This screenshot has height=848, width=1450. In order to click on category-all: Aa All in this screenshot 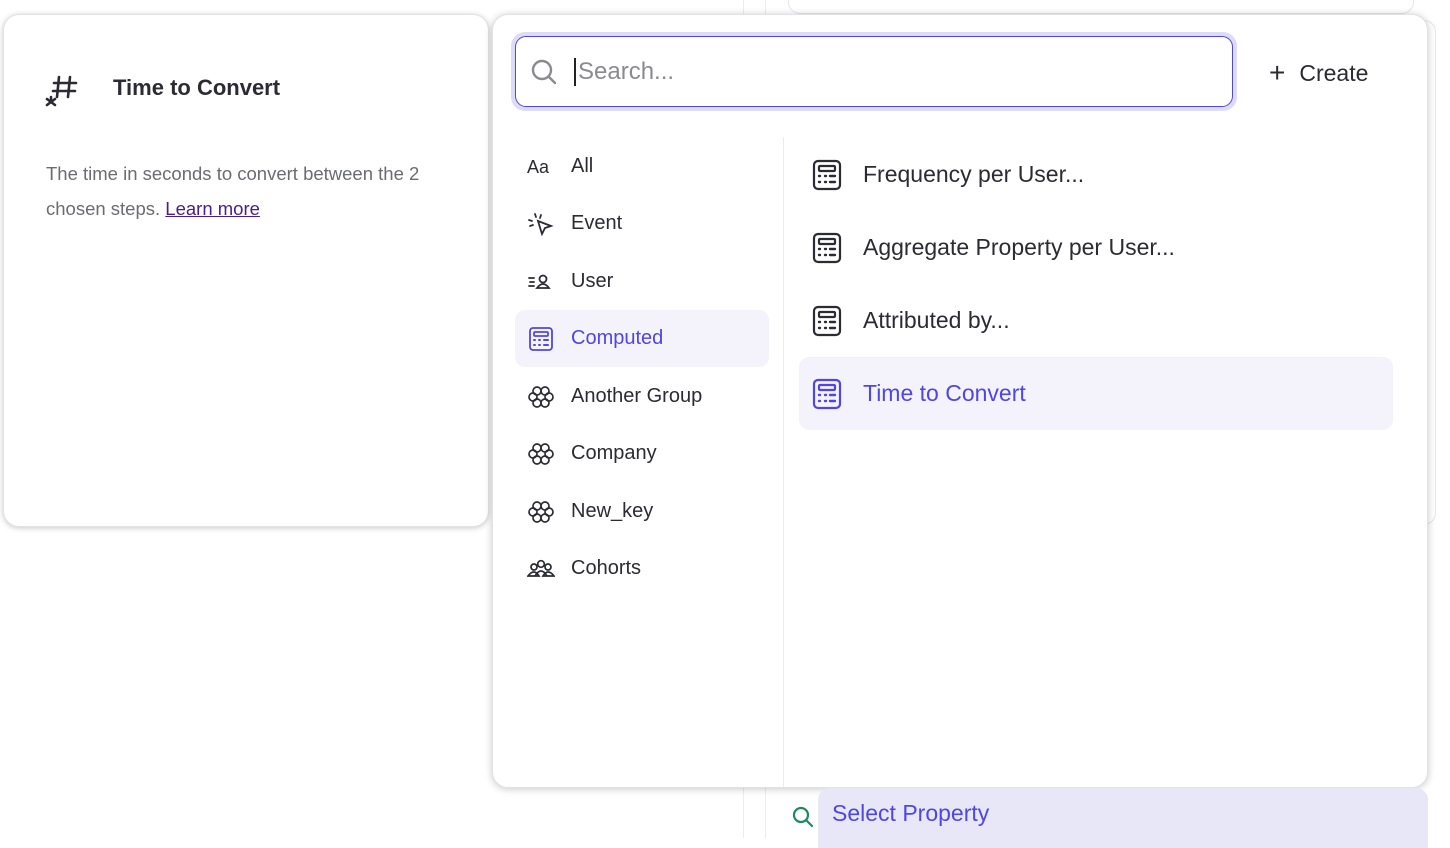, I will do `click(642, 166)`.